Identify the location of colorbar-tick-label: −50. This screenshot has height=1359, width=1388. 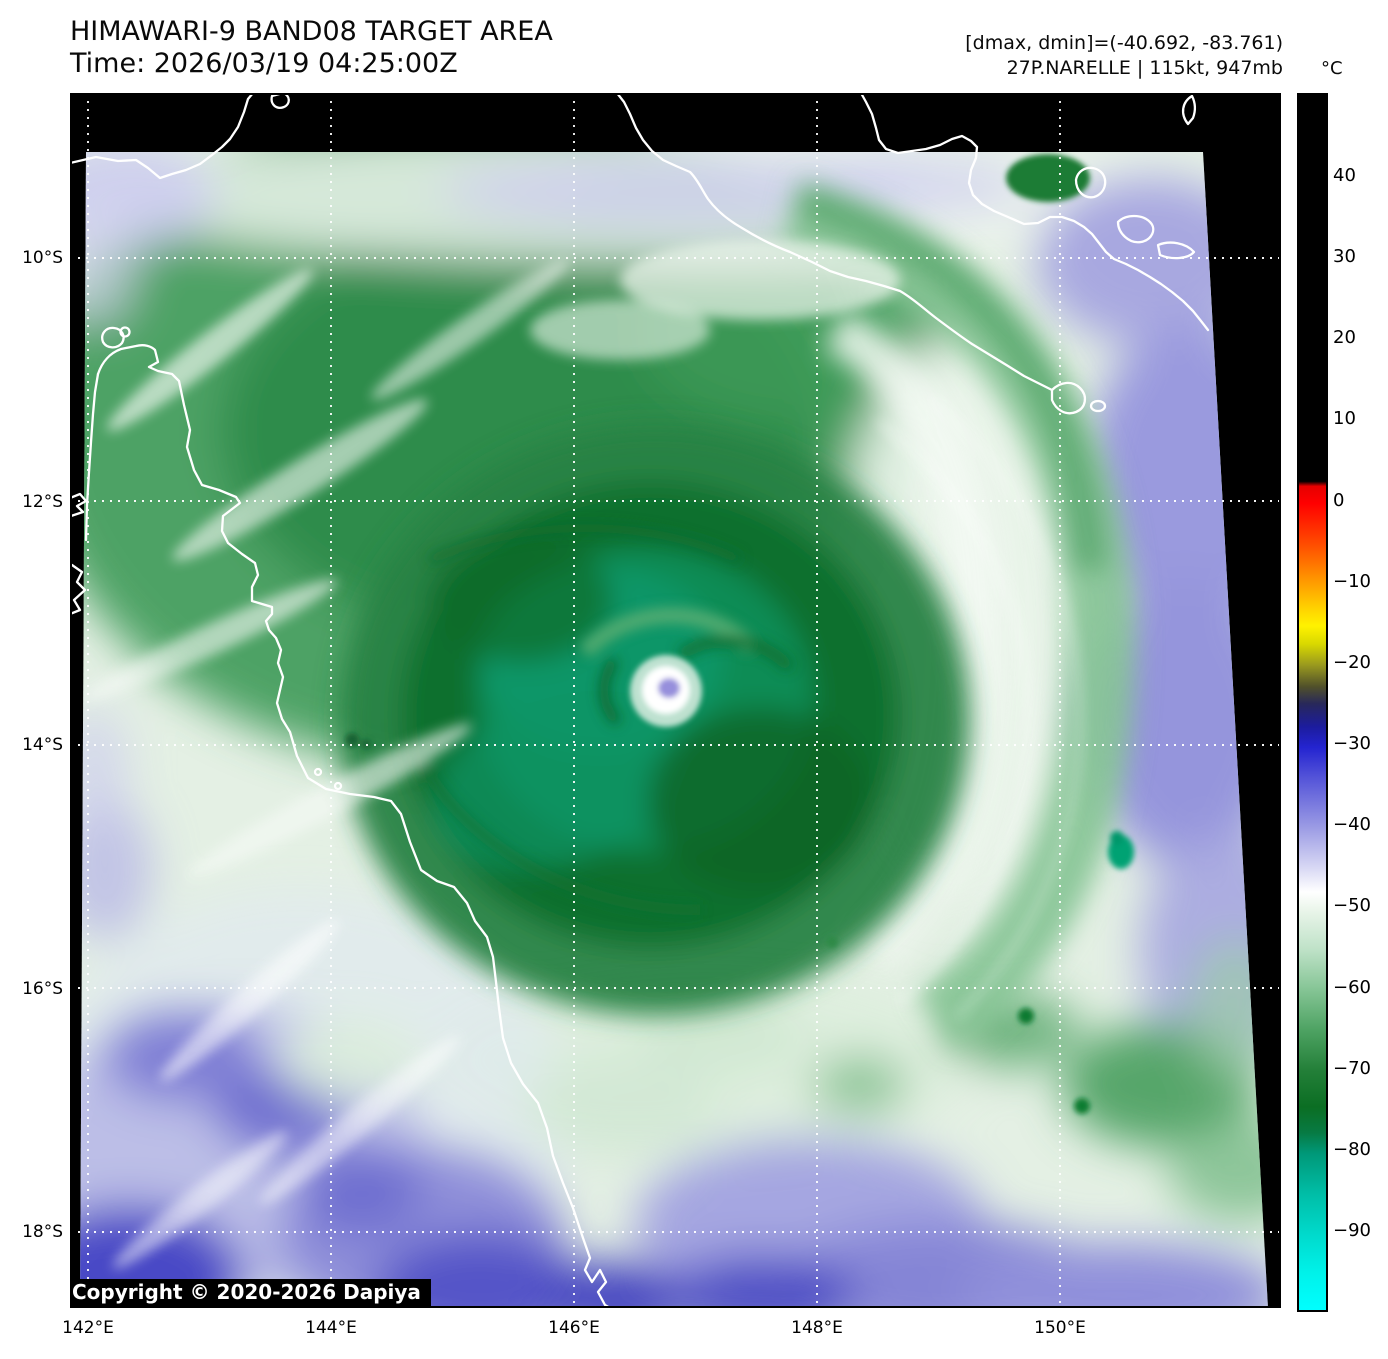
(1352, 906).